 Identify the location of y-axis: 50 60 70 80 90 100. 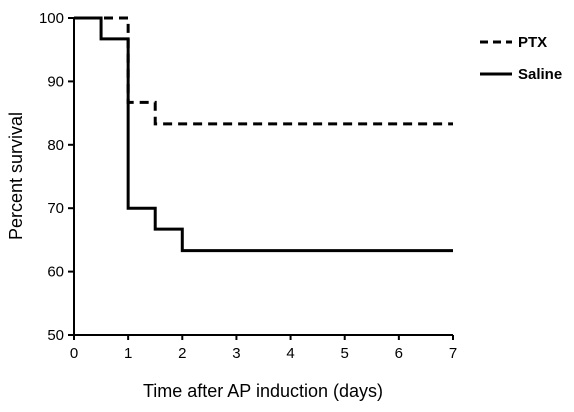
(56, 177).